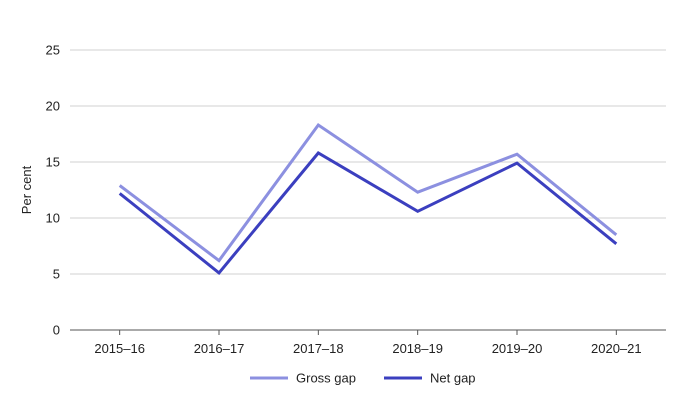 This screenshot has width=689, height=402. I want to click on legend: Gross gap Net gap, so click(363, 378).